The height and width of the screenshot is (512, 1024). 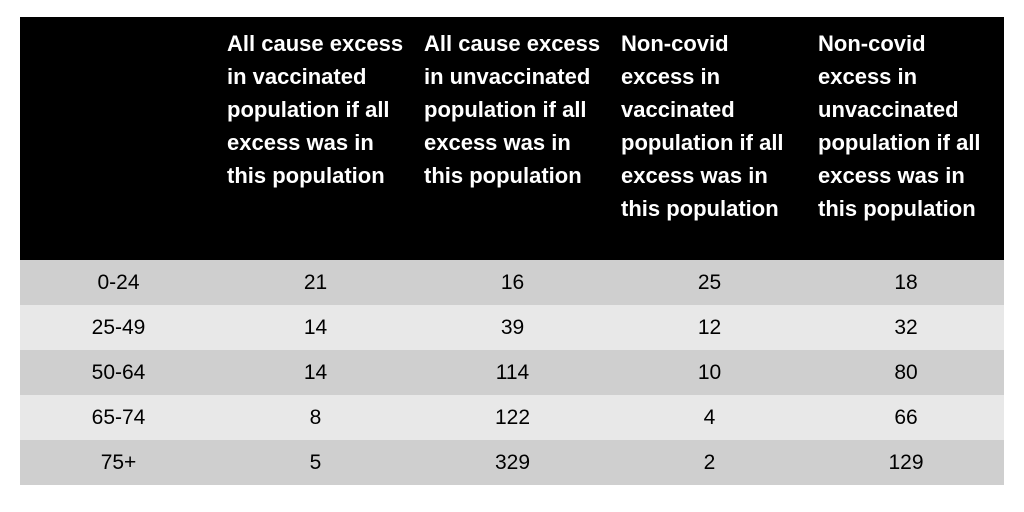 I want to click on header-age-group, so click(x=118, y=138).